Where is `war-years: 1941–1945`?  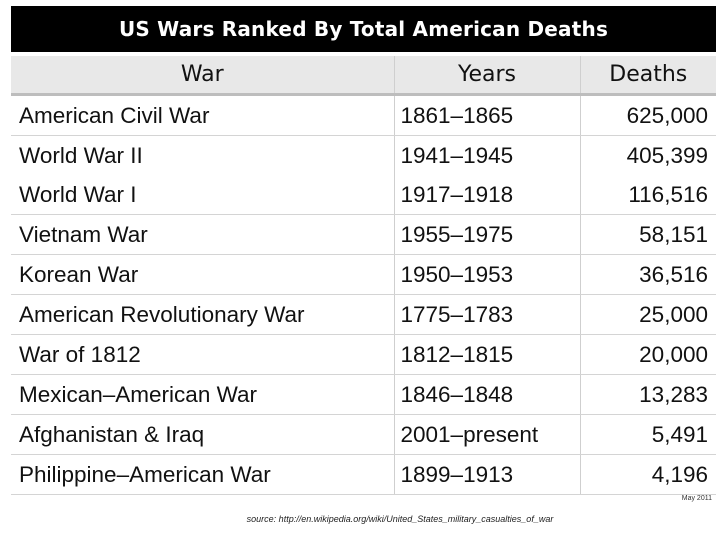 war-years: 1941–1945 is located at coordinates (487, 155).